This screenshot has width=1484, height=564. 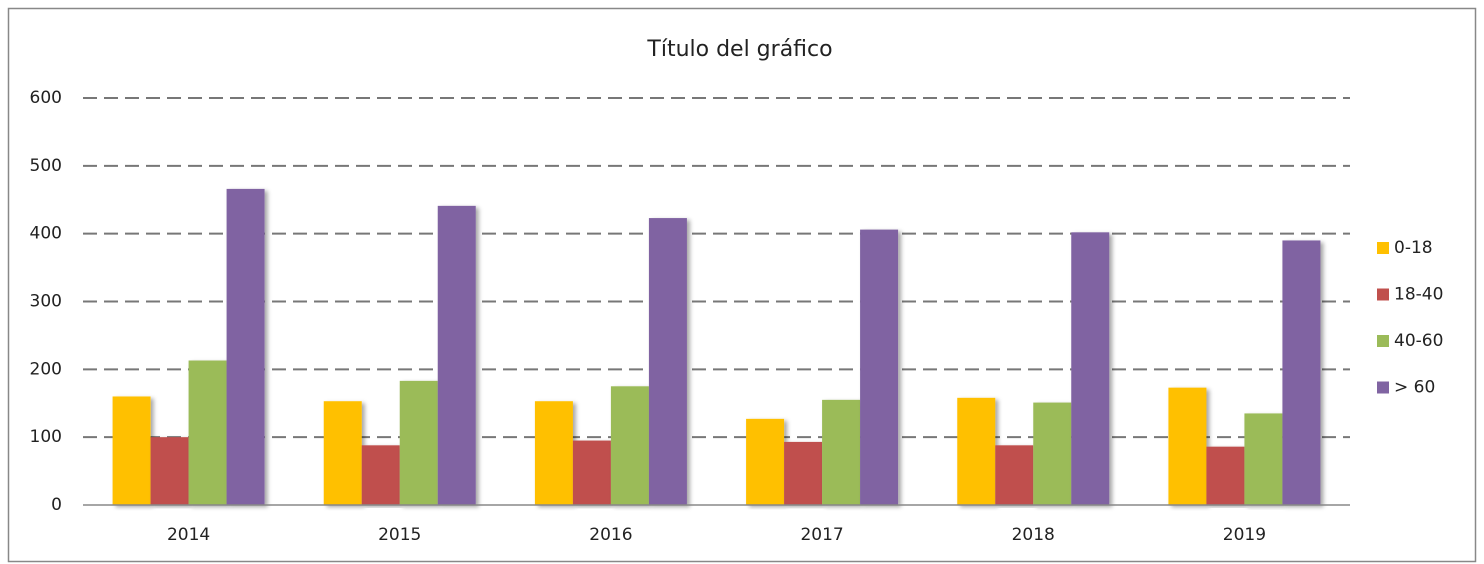 I want to click on x-tick-label: 2014, so click(x=188, y=535).